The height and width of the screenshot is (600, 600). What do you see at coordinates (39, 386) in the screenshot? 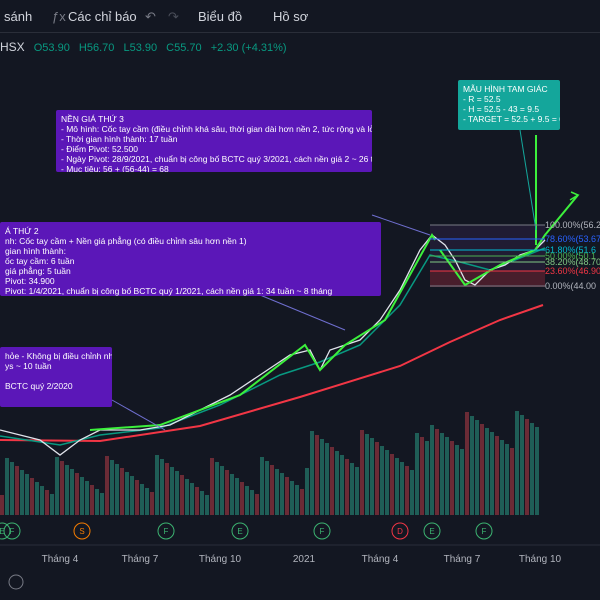
I see `annotation-line: BCTC quý 2/2020` at bounding box center [39, 386].